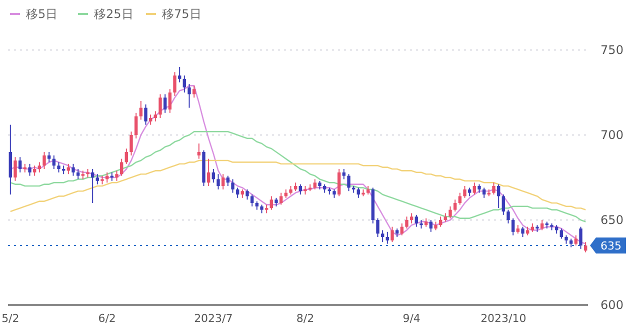 The image size is (640, 332). Describe the element at coordinates (182, 14) in the screenshot. I see `legend-label: 移75日` at that location.